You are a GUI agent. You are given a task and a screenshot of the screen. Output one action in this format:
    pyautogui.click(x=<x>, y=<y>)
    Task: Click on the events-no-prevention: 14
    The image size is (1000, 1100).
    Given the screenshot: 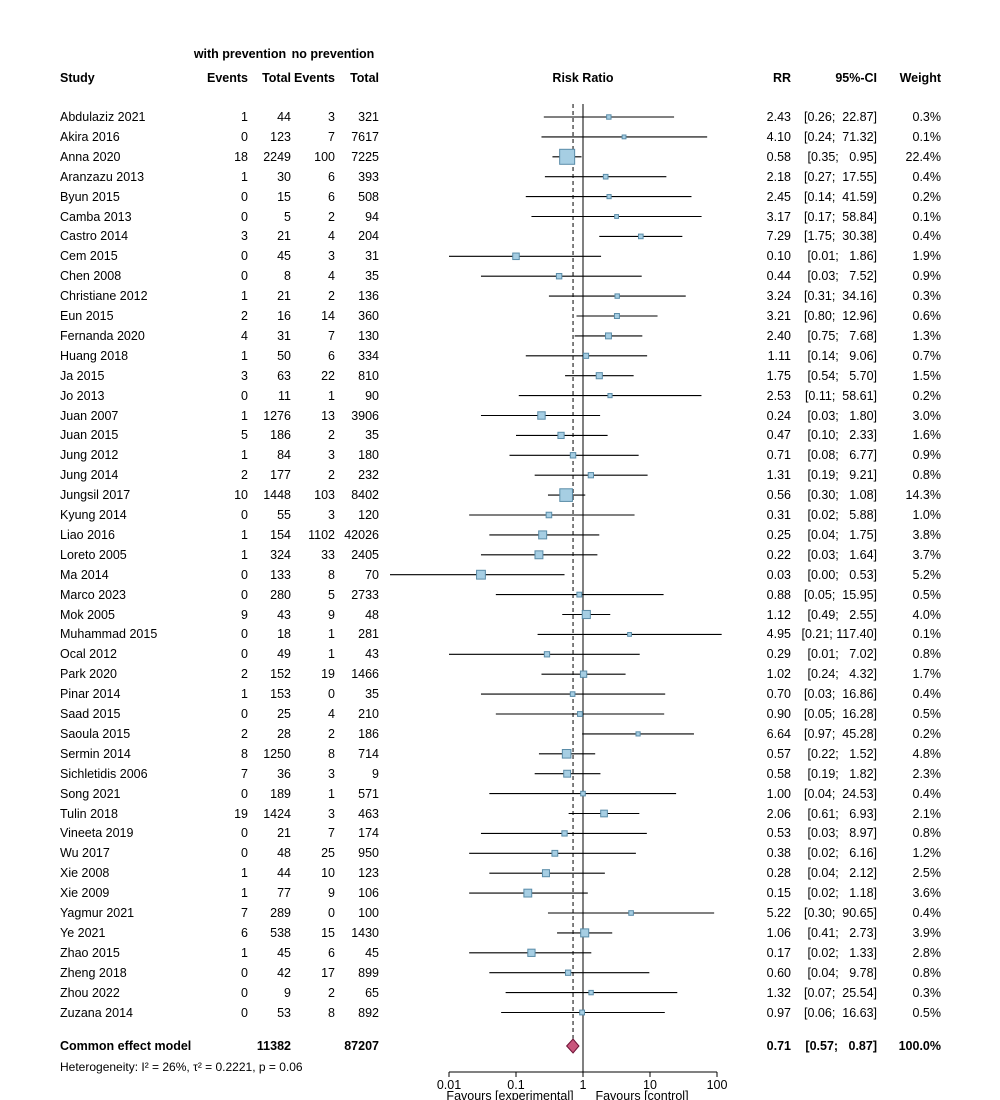 What is the action you would take?
    pyautogui.click(x=328, y=316)
    